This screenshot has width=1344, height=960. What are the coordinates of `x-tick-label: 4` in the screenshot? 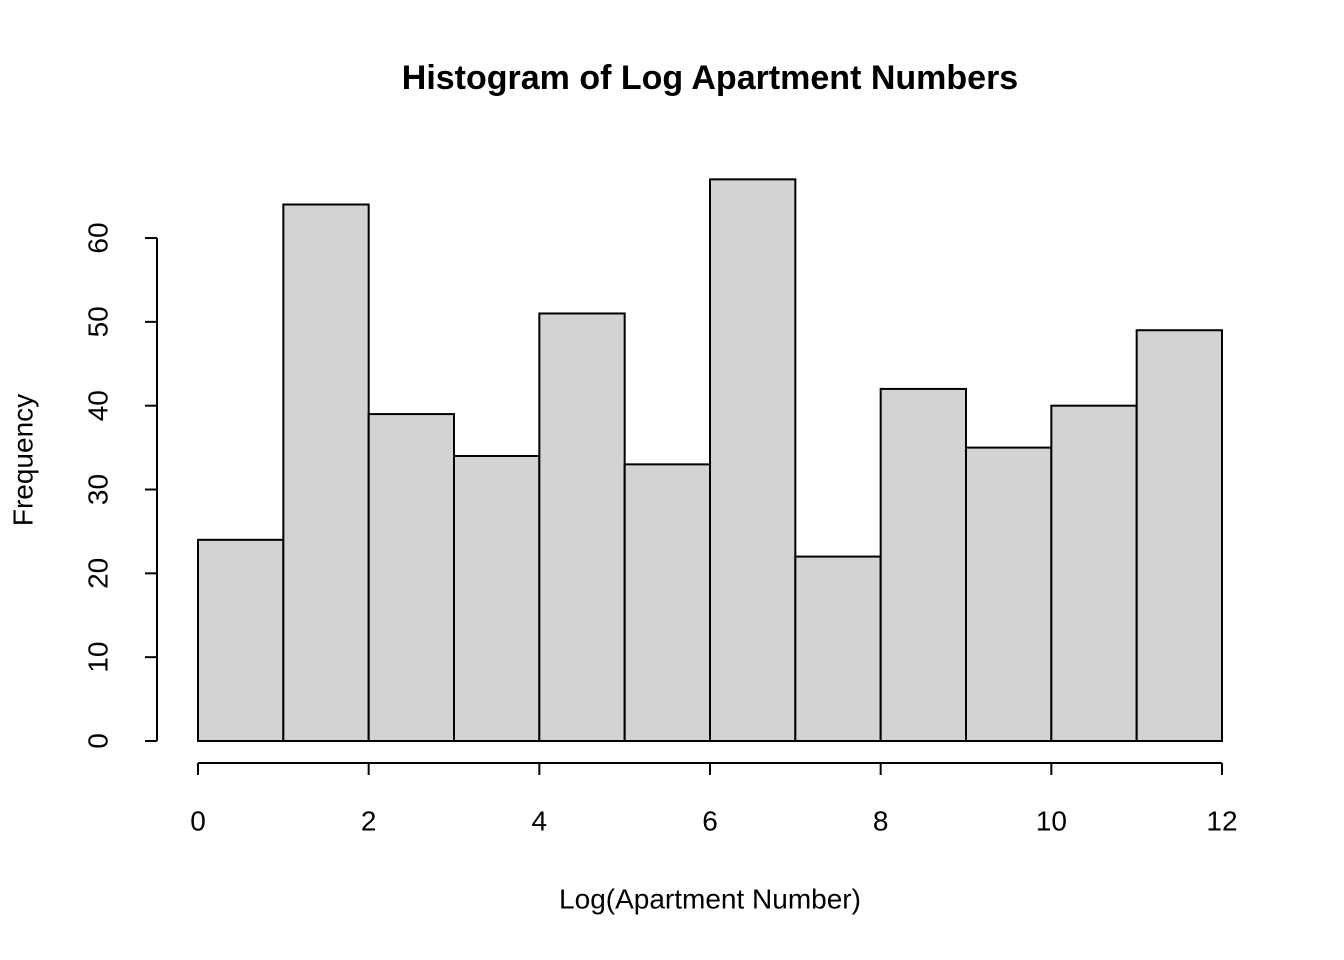 It's located at (540, 820).